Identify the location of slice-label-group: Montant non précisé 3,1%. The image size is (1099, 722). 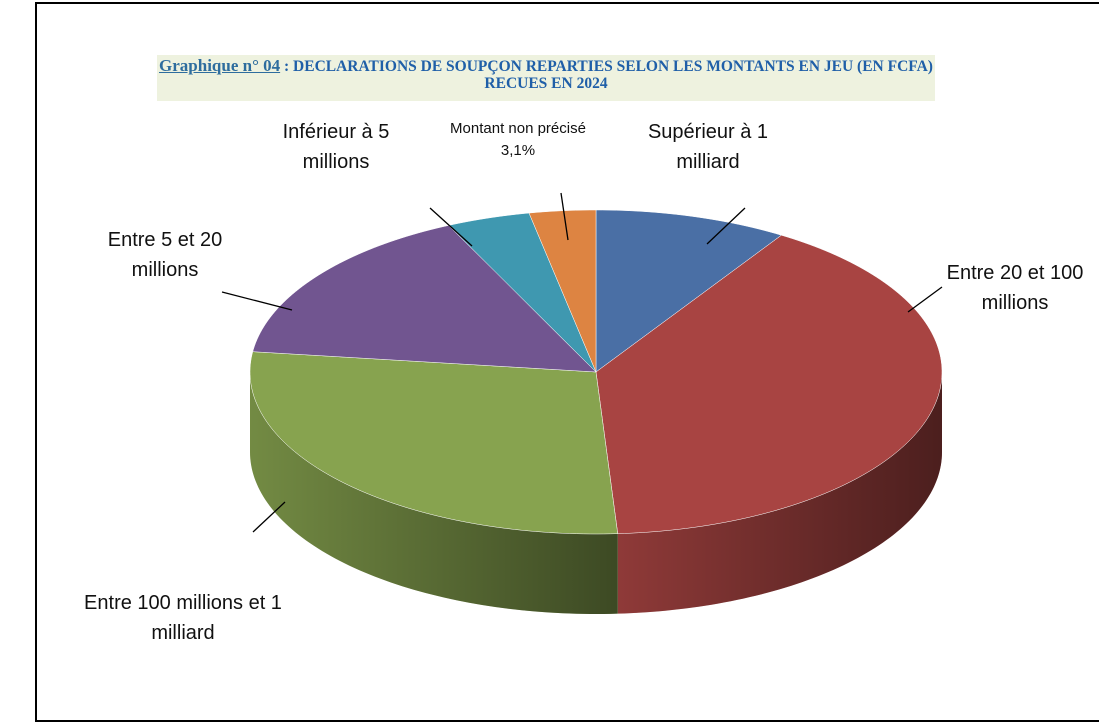
(518, 141).